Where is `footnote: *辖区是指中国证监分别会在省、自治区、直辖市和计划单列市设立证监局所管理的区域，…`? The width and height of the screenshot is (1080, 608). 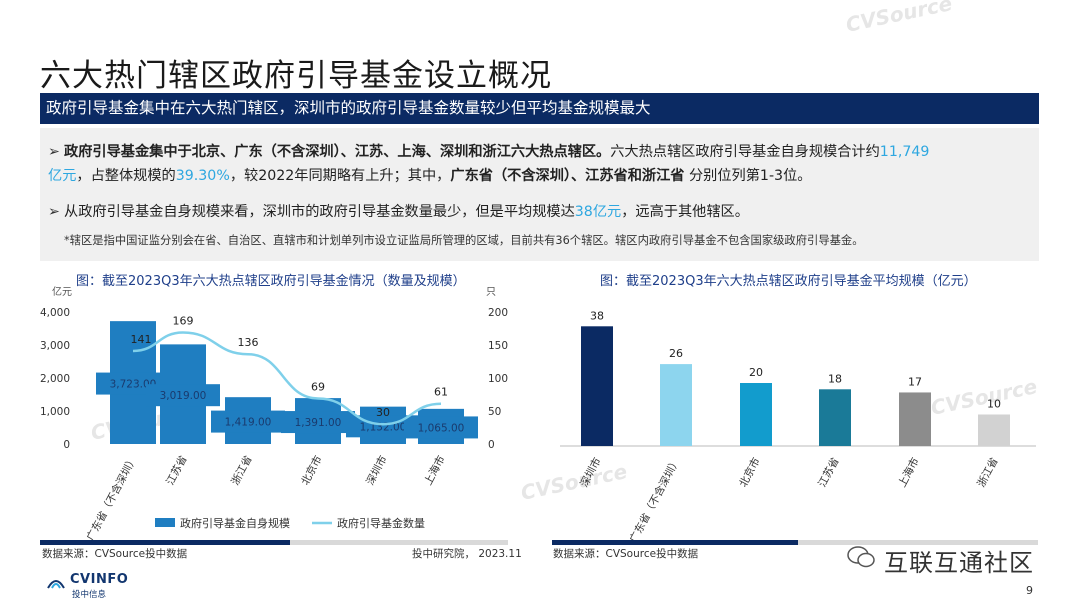 footnote: *辖区是指中国证监分别会在省、自治区、直辖市和计划单列市设立证监局所管理的区域，… is located at coordinates (464, 240).